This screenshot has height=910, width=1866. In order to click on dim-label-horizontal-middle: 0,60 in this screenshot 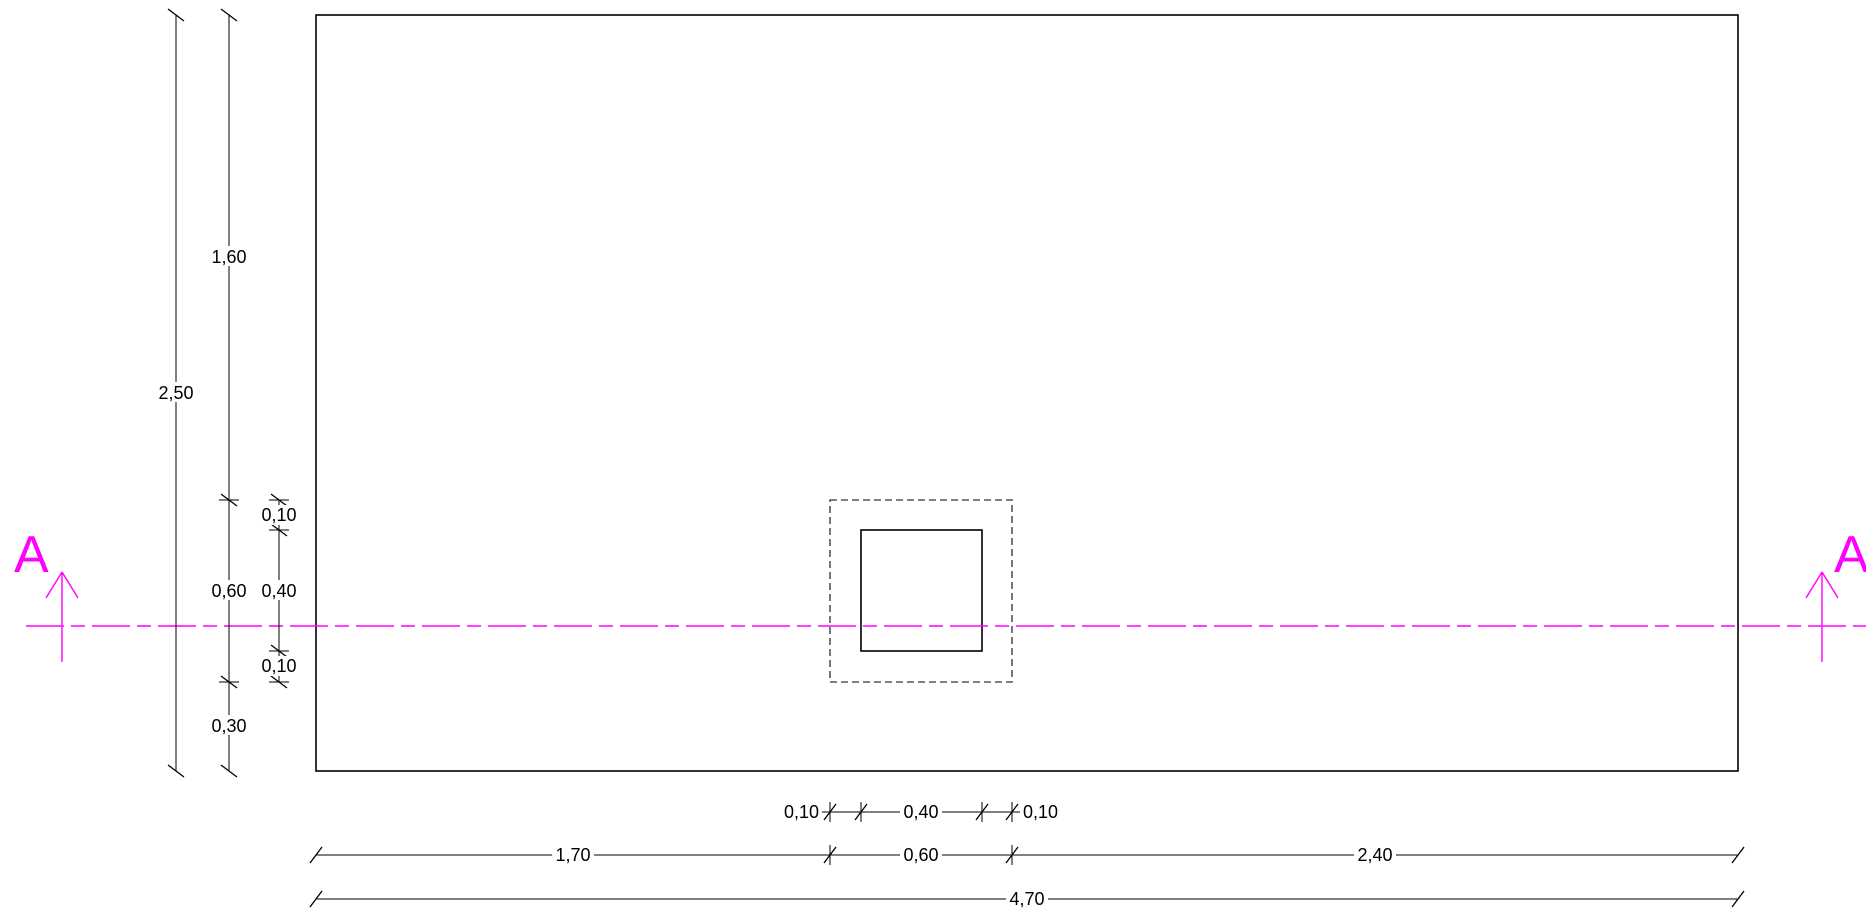, I will do `click(920, 855)`.